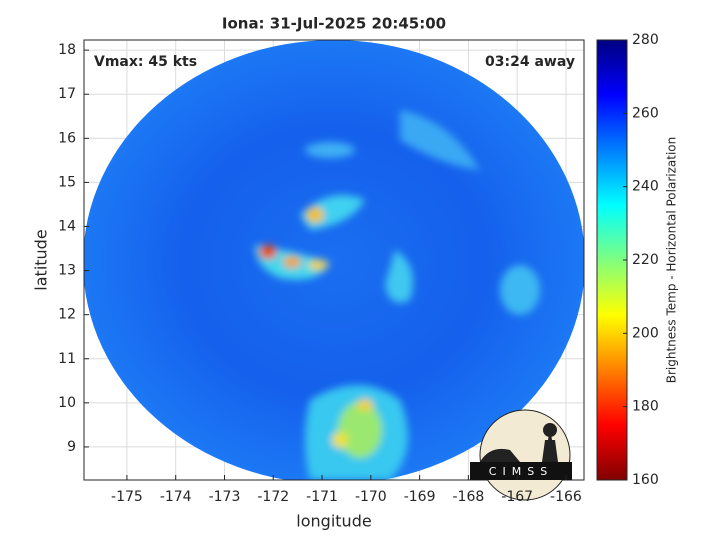  I want to click on x-tick-label: -174, so click(176, 497).